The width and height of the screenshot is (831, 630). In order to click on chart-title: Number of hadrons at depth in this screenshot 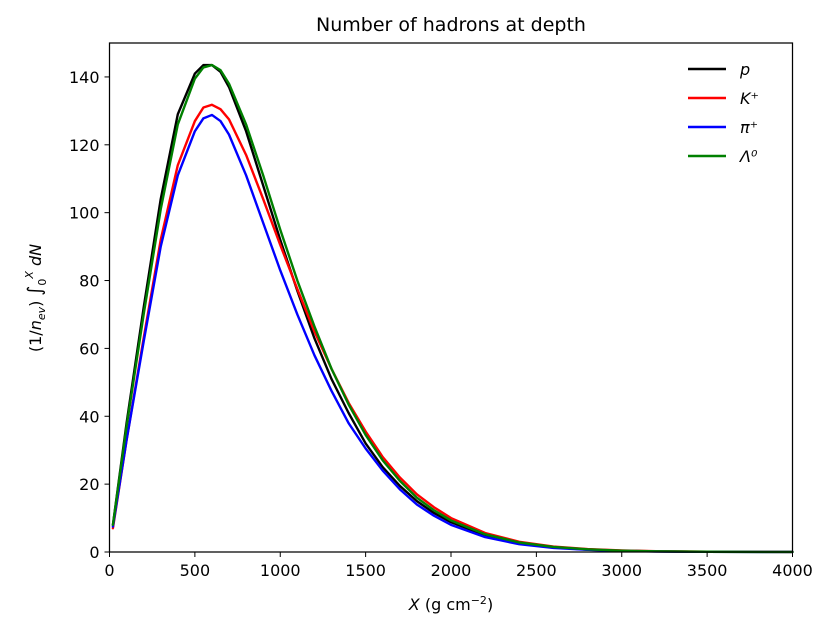, I will do `click(451, 25)`.